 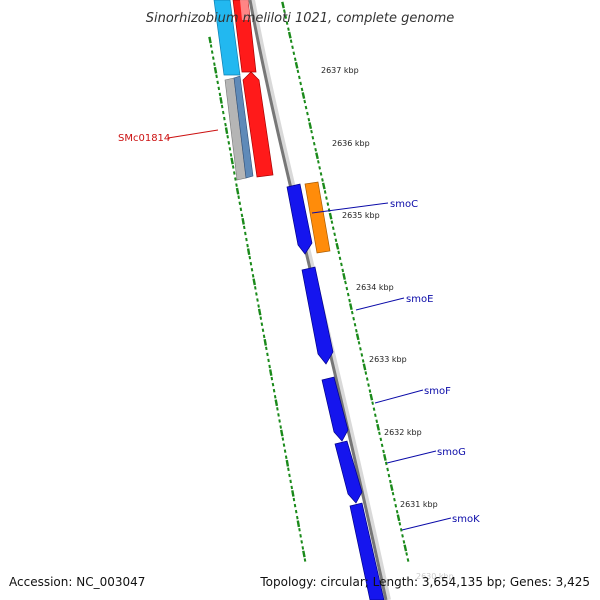 I want to click on gene-feature-red-arrow, so click(x=258, y=124).